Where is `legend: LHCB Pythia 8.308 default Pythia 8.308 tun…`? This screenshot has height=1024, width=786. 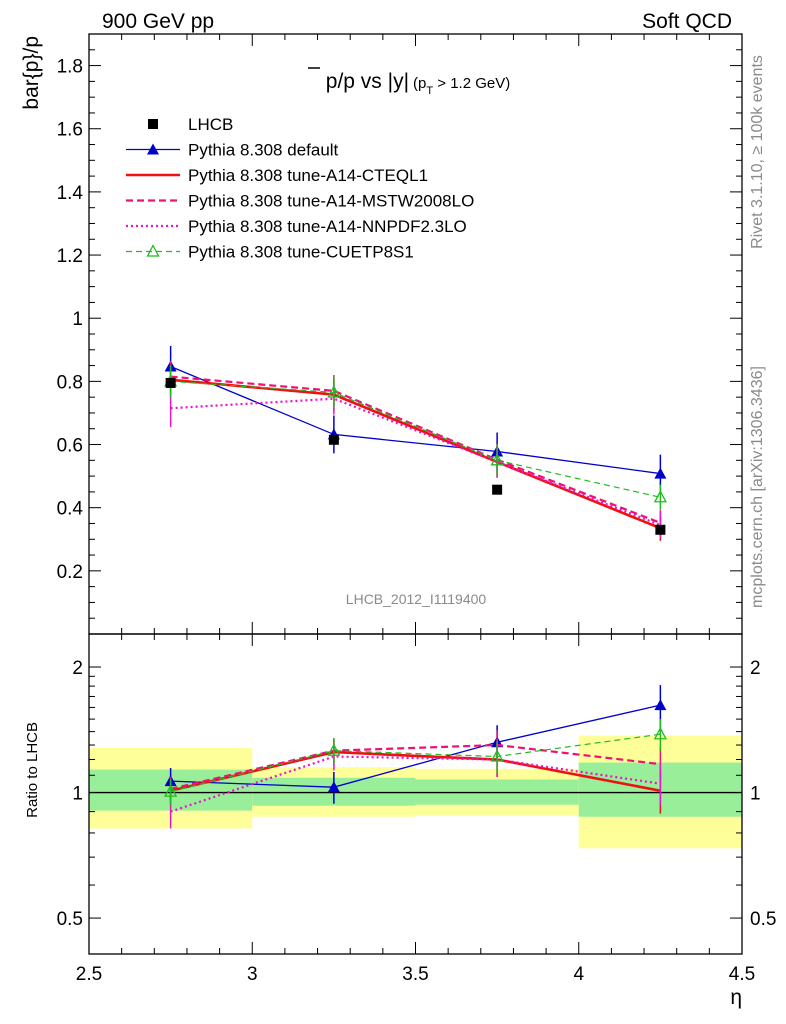
legend: LHCB Pythia 8.308 default Pythia 8.308 tun… is located at coordinates (300, 188).